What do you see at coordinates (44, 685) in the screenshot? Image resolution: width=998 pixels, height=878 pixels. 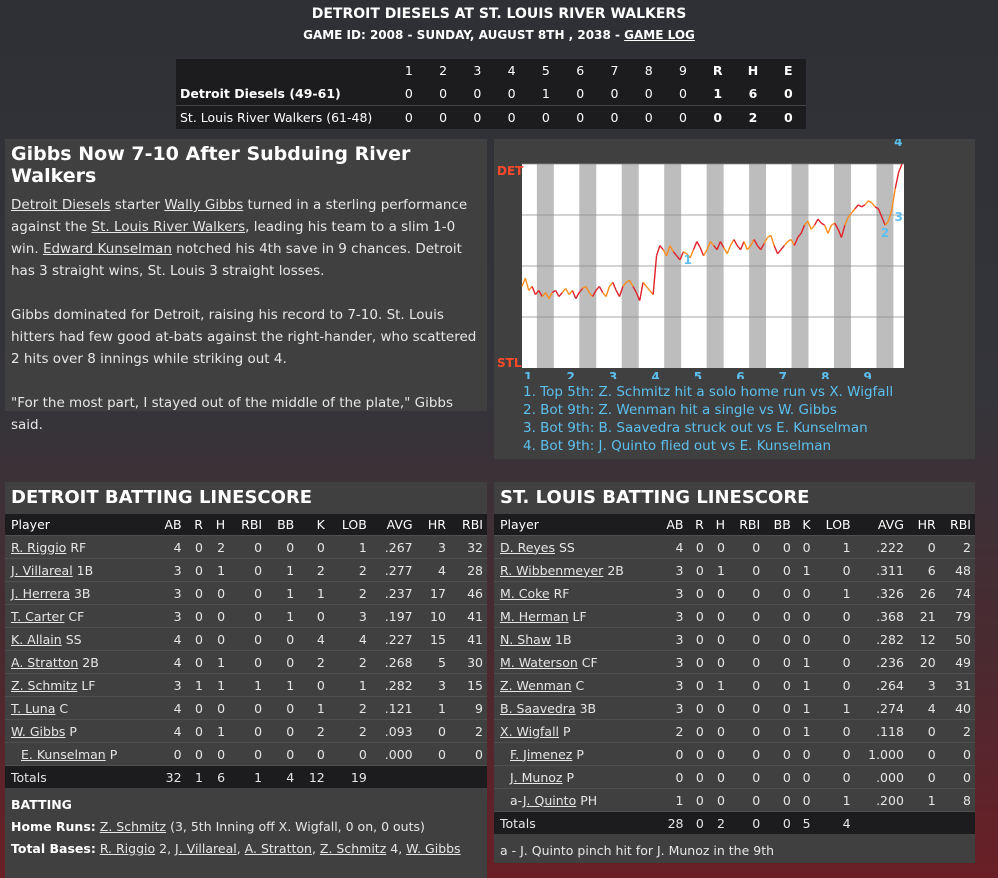 I see `player-link: Z. Schmitz` at bounding box center [44, 685].